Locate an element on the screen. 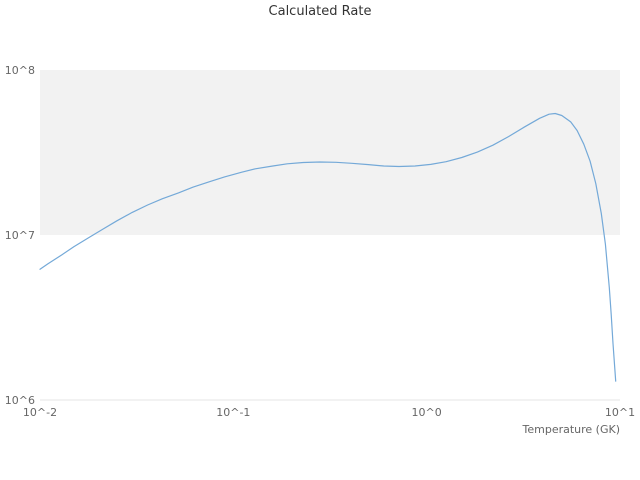  chart-title: Calculated Rate is located at coordinates (320, 11).